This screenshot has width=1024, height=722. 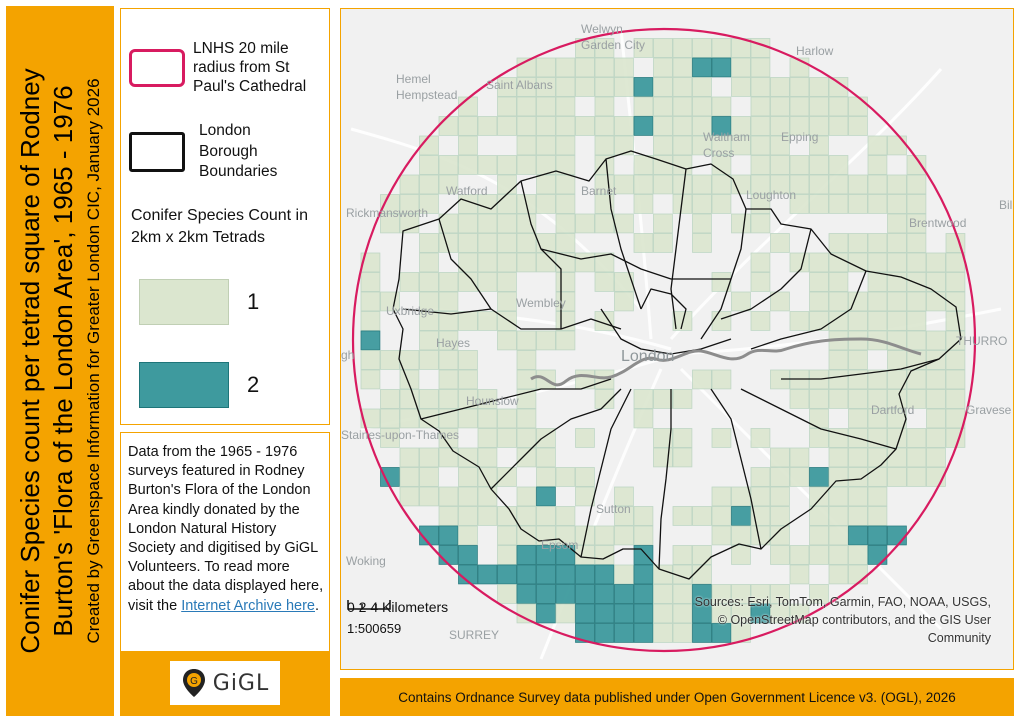 What do you see at coordinates (193, 683) in the screenshot?
I see `gigl-logo-icon: G` at bounding box center [193, 683].